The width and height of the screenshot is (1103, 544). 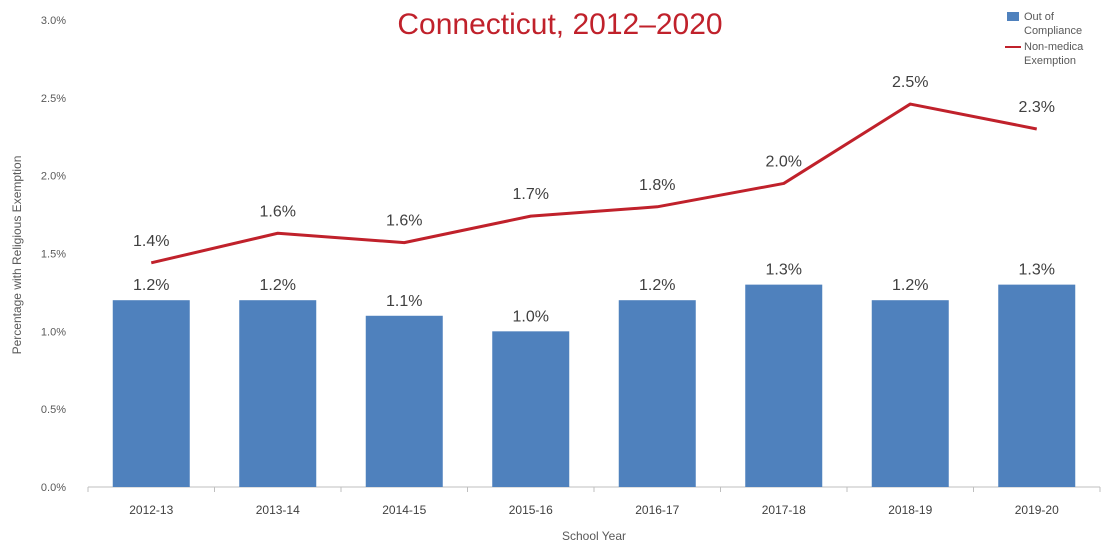 I want to click on line-data-label: 1.8%, so click(x=657, y=185).